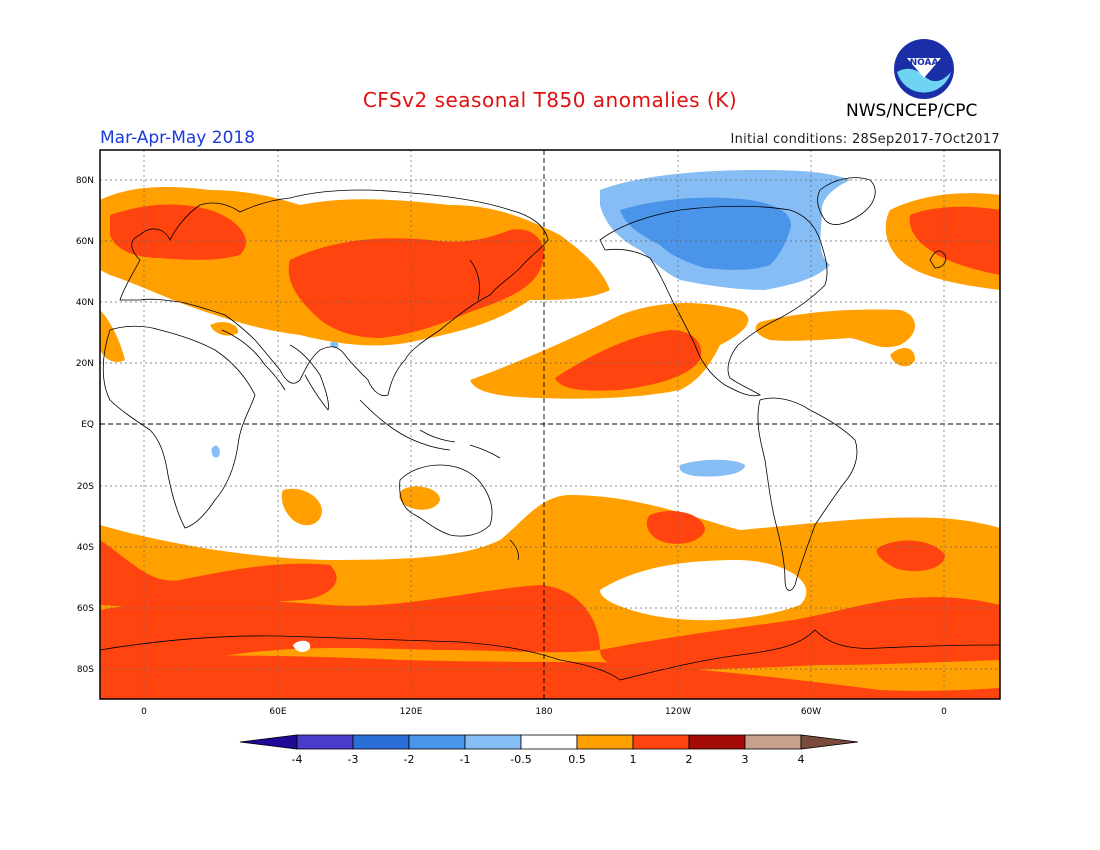  What do you see at coordinates (85, 548) in the screenshot?
I see `lat-label: 40S` at bounding box center [85, 548].